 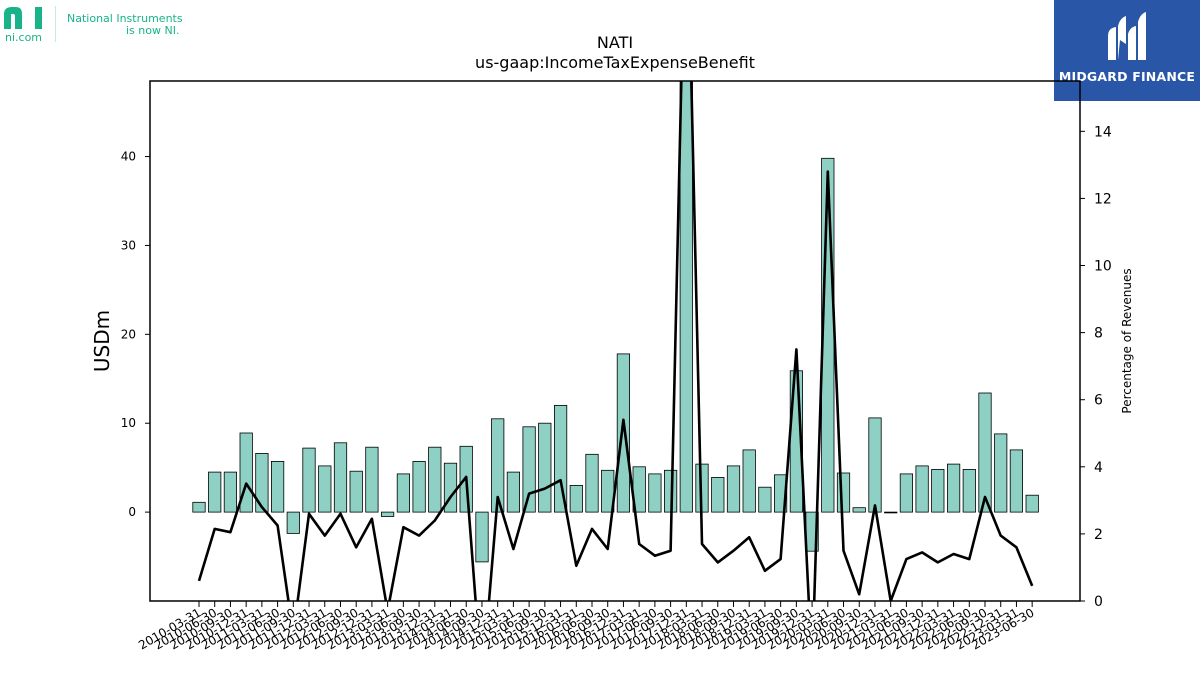 I want to click on y-tick-label: 30, so click(x=128, y=245).